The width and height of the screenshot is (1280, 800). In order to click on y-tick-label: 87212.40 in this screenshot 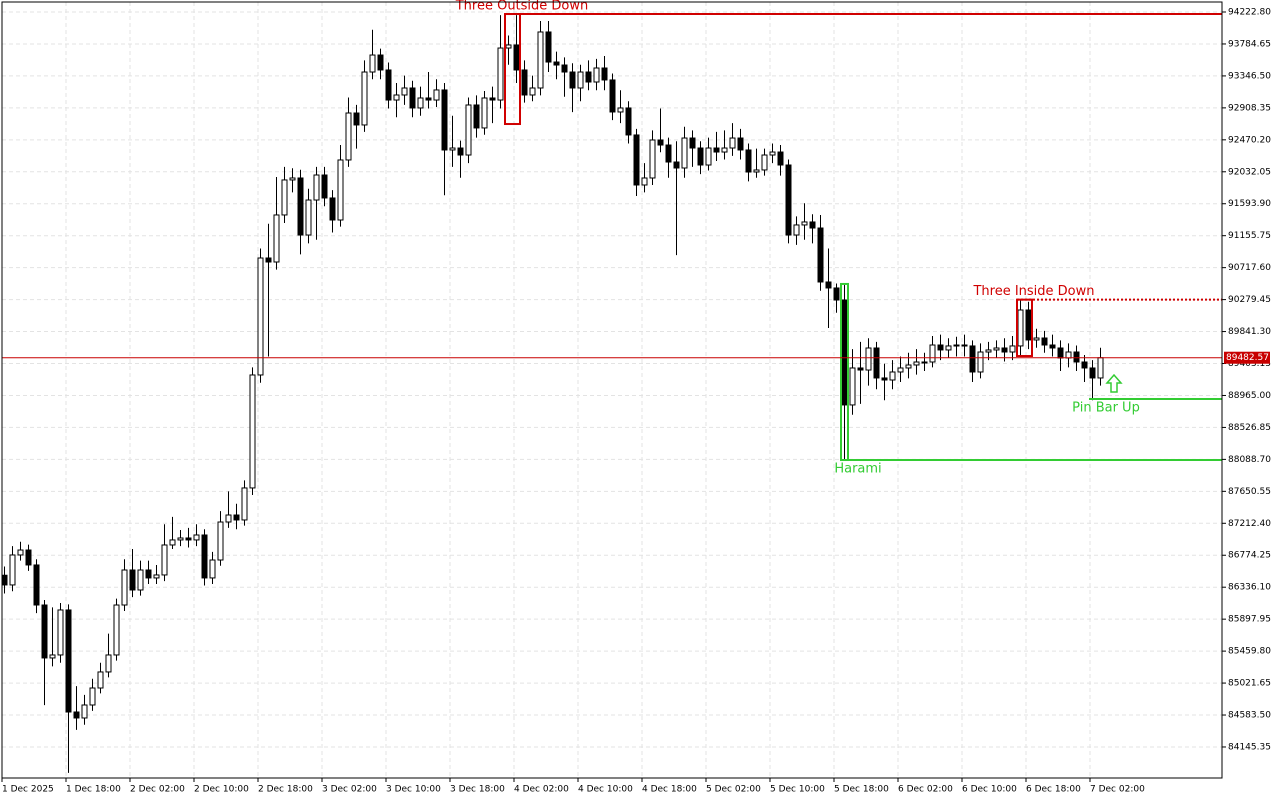, I will do `click(1249, 524)`.